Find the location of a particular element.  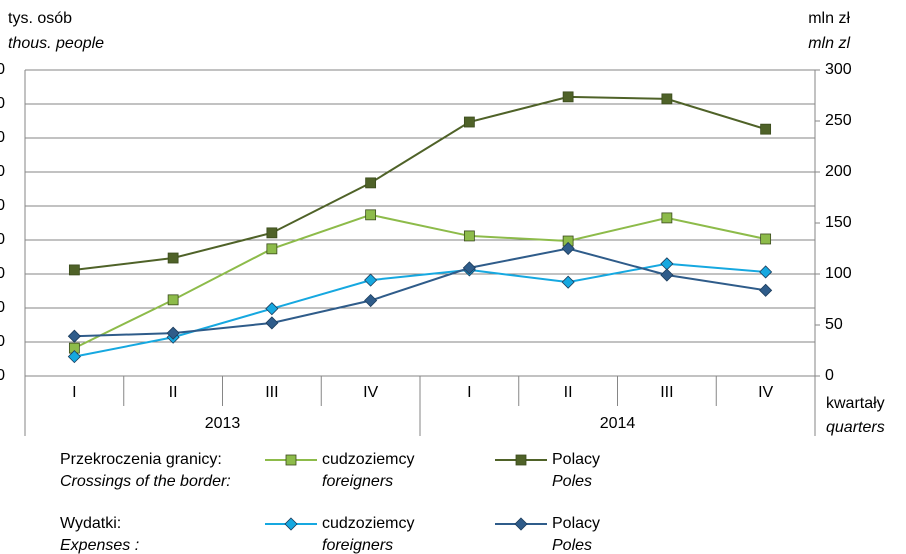

legend-group-title-en: Crossings of the border: is located at coordinates (145, 481).